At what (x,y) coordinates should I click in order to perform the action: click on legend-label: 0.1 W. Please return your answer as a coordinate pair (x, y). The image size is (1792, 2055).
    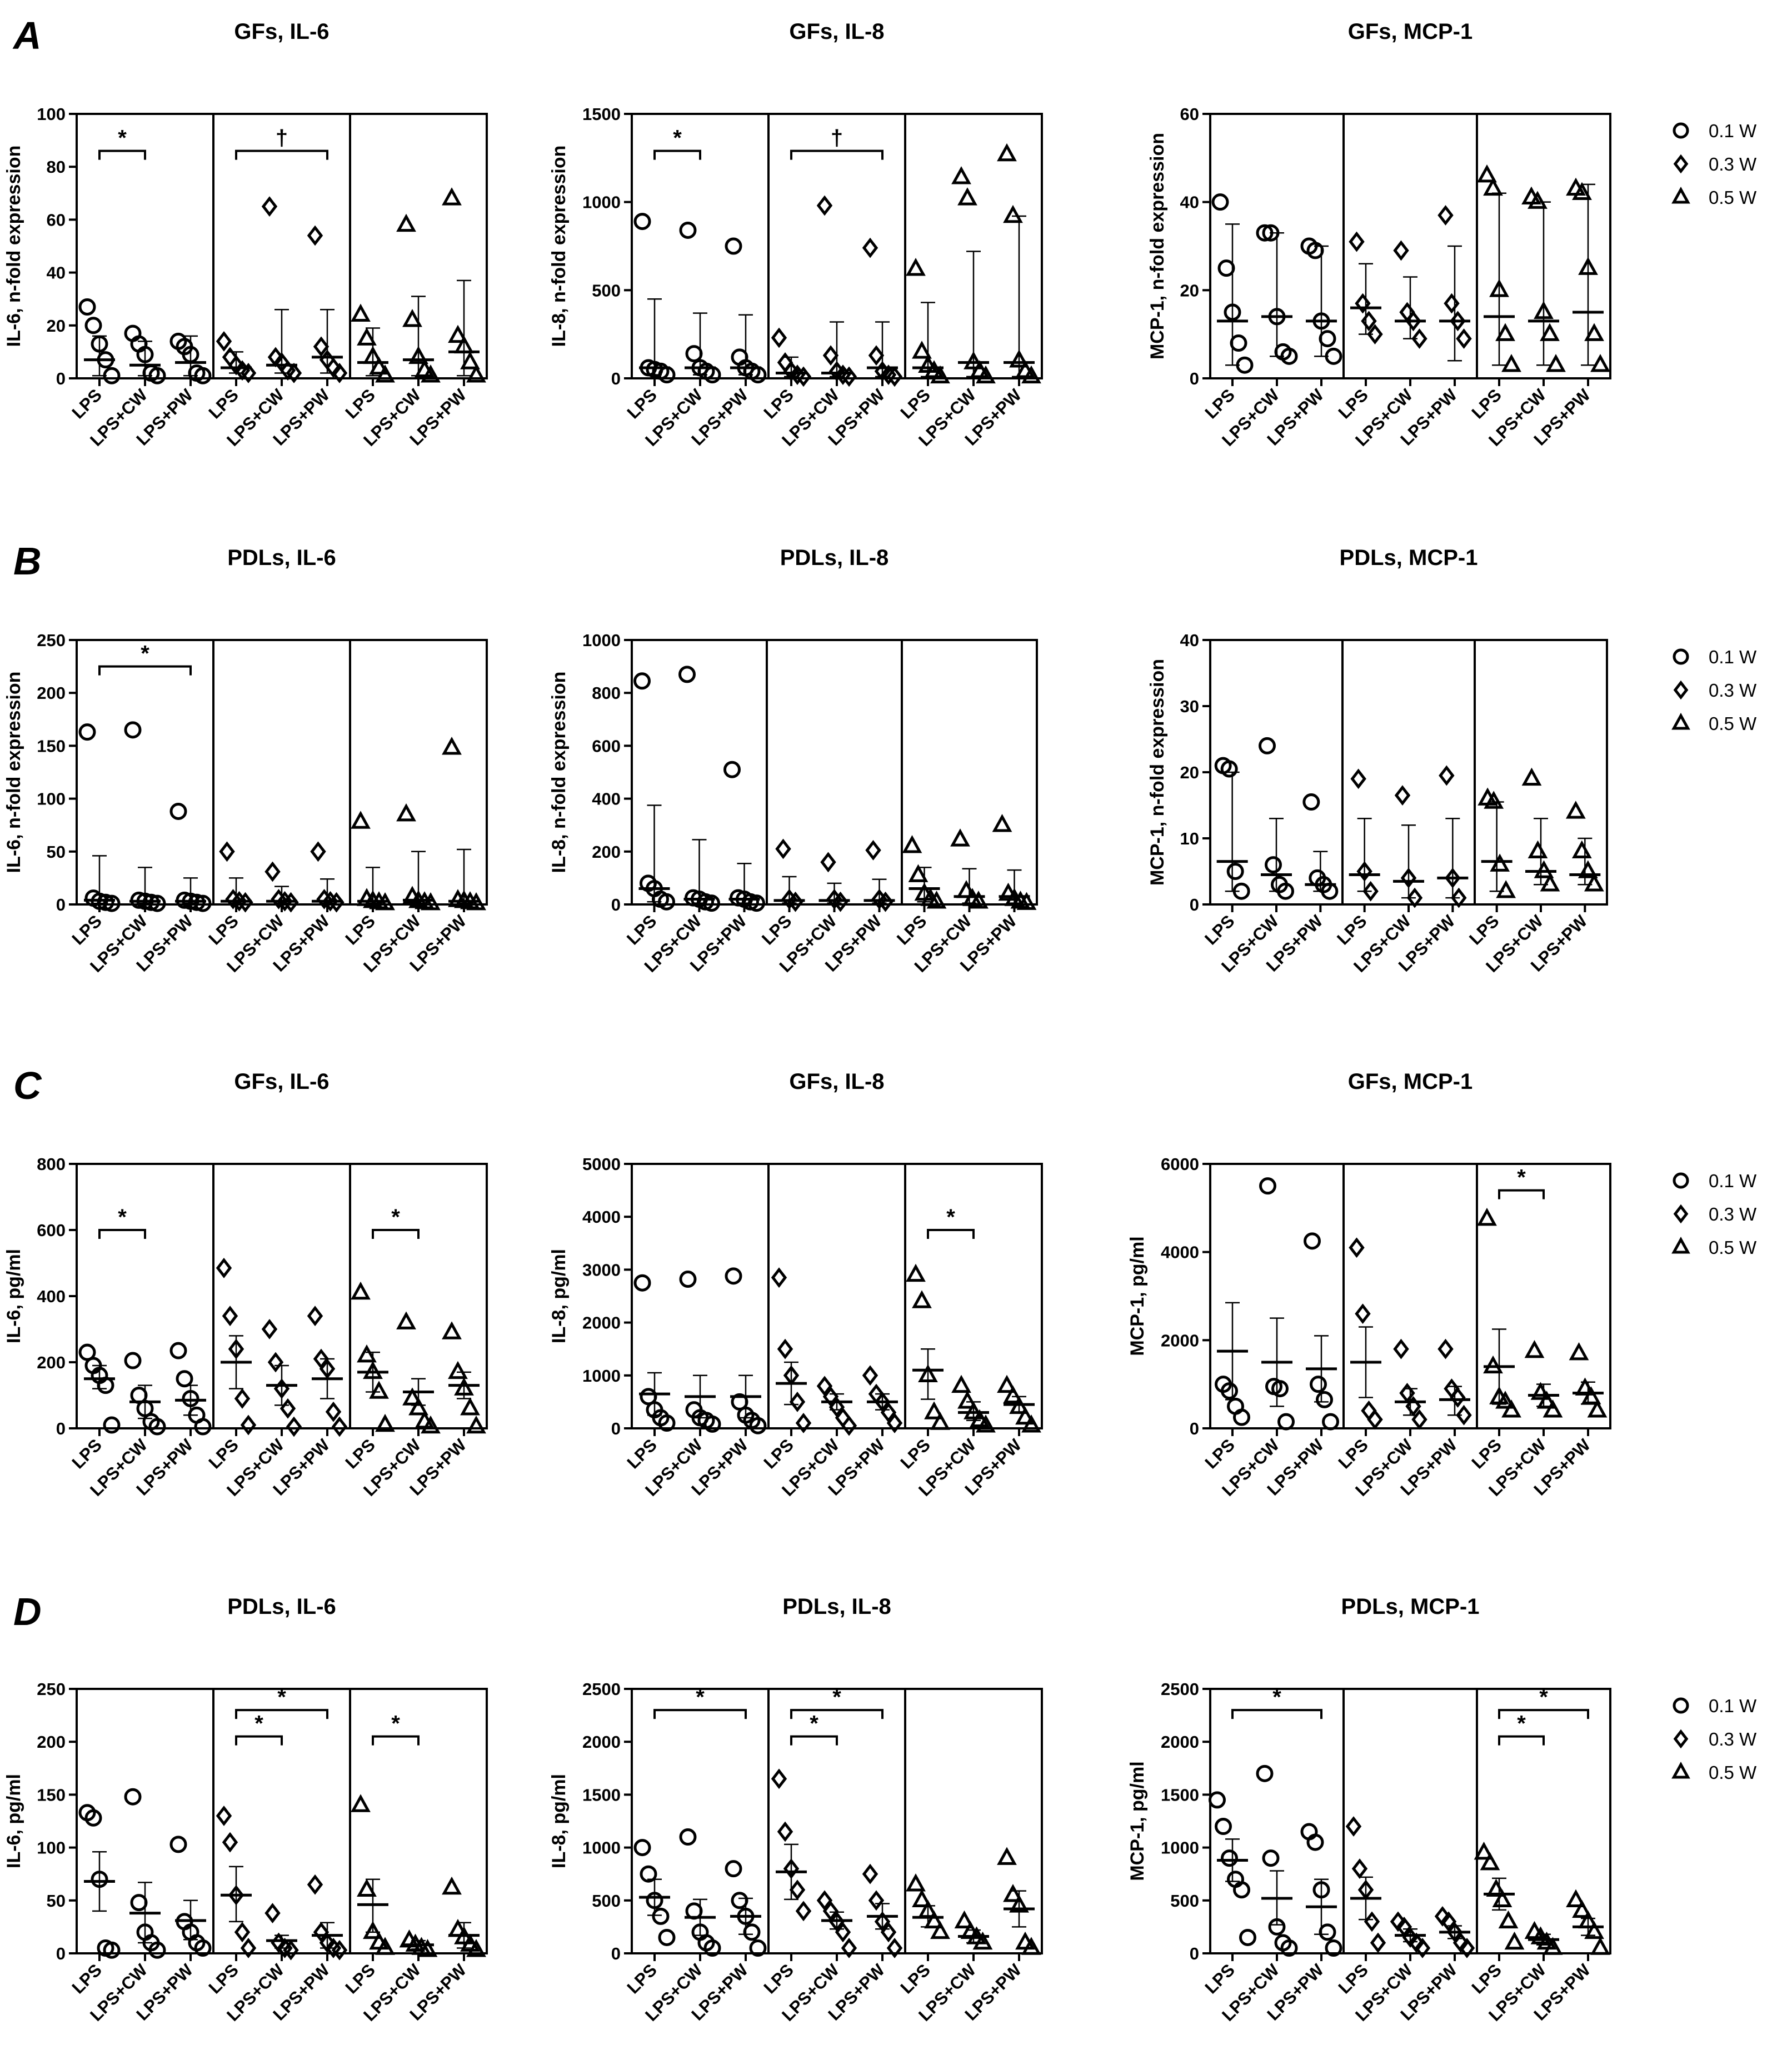
    Looking at the image, I should click on (1733, 657).